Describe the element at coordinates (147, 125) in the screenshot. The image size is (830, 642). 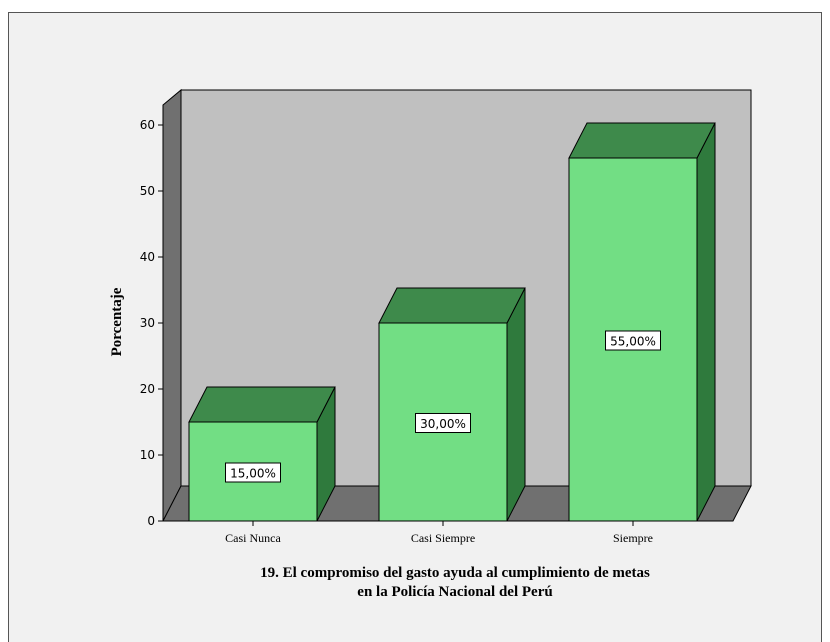
I see `y-tick-label: 60` at that location.